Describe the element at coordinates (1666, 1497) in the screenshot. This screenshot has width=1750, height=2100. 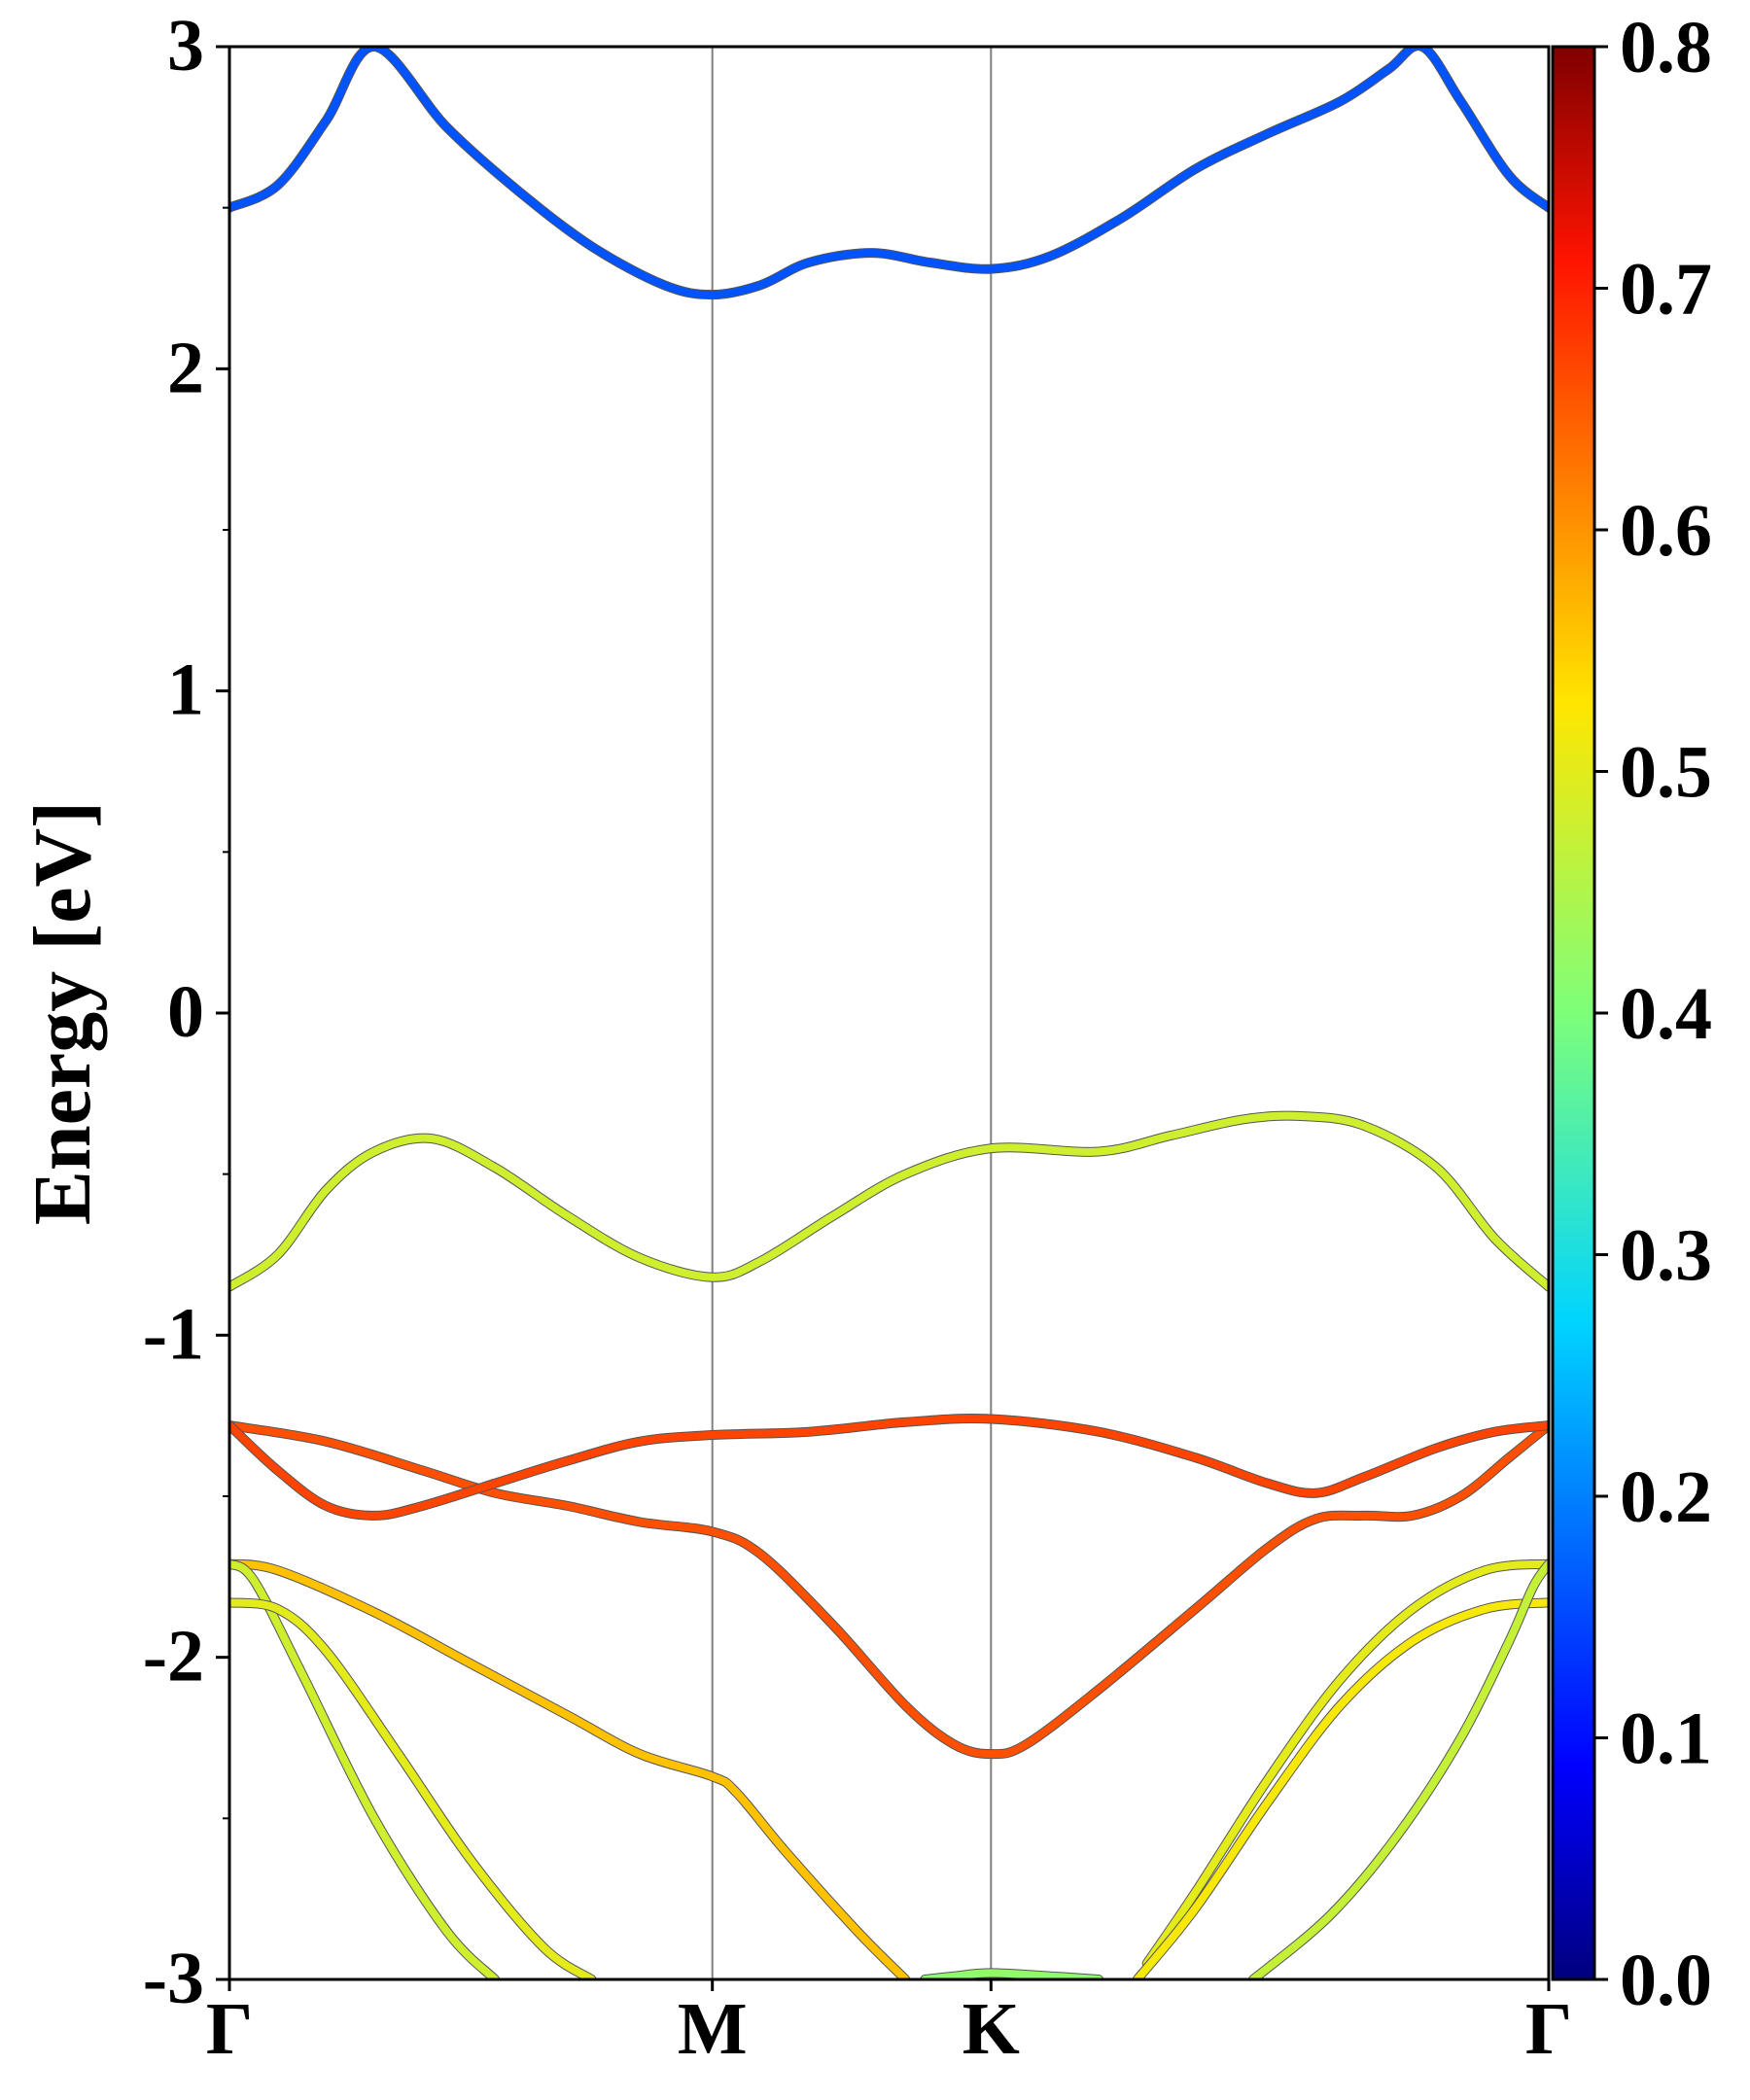
I see `colorbar-tick-label: 0.2` at that location.